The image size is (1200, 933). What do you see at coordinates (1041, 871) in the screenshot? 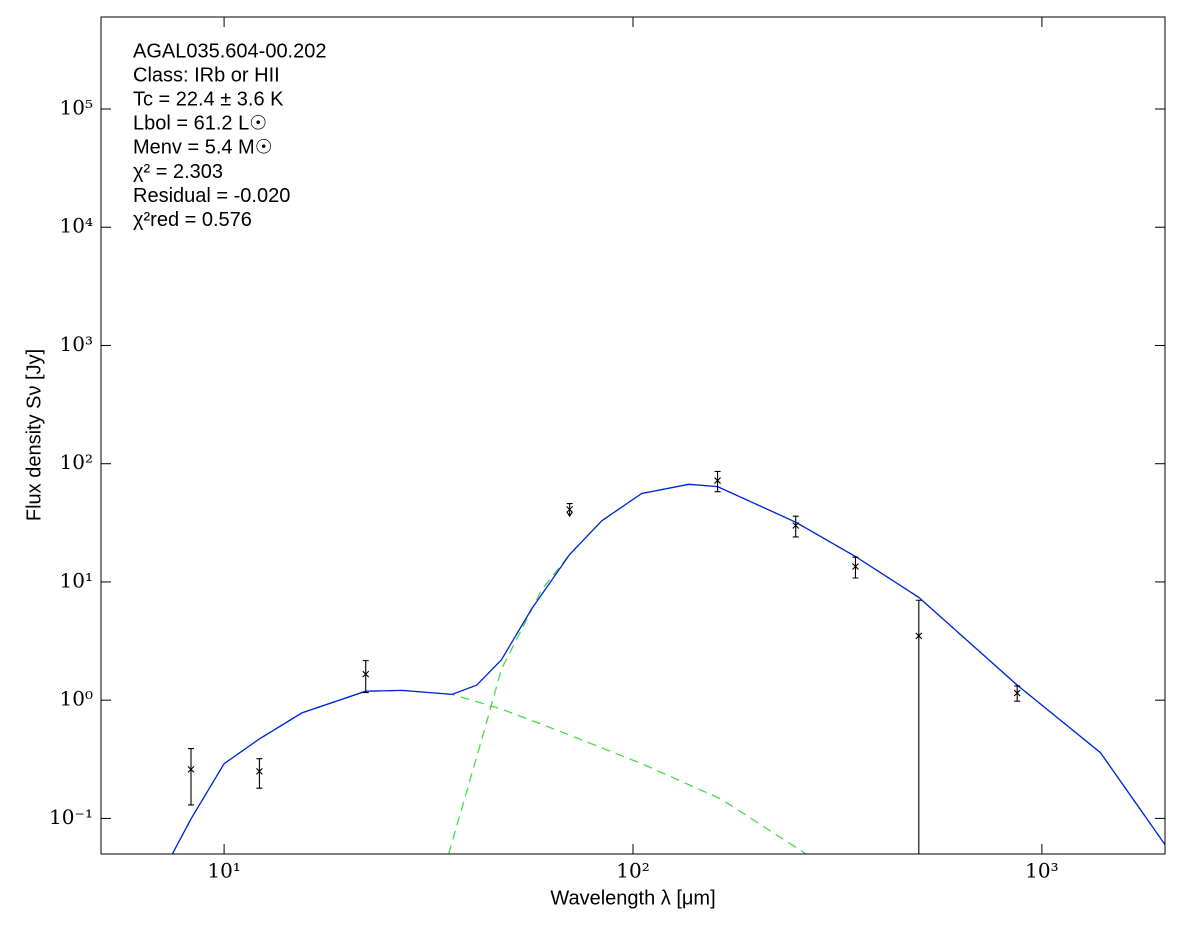
I see `x-tick-label: 10³` at bounding box center [1041, 871].